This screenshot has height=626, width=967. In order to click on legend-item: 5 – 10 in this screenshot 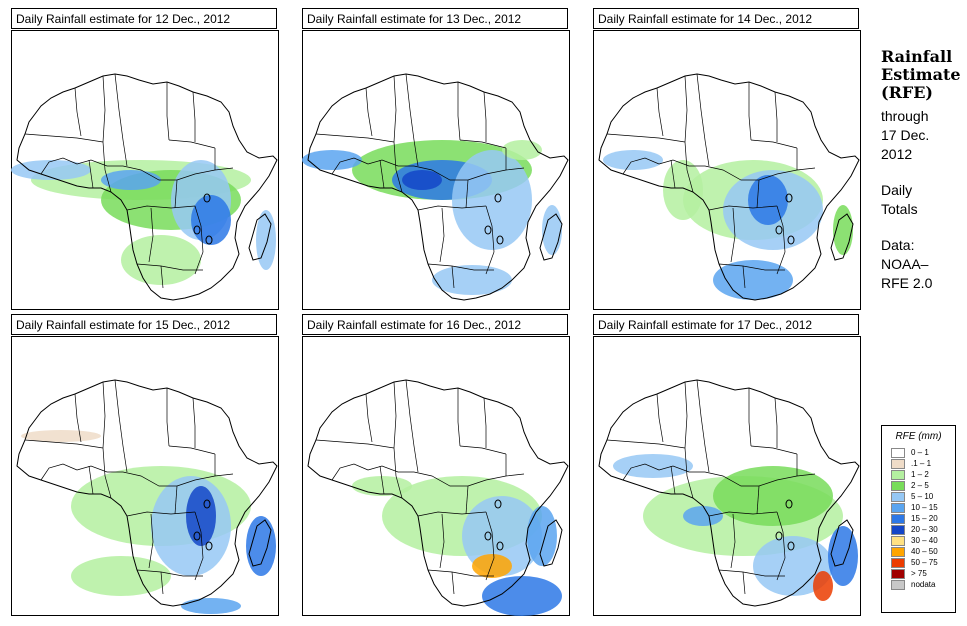, I will do `click(912, 497)`.